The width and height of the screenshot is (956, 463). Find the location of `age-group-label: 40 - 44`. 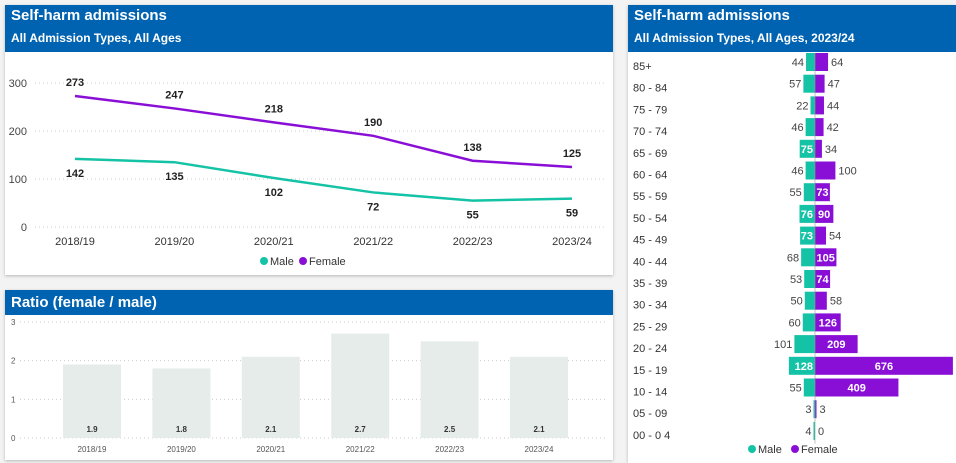

age-group-label: 40 - 44 is located at coordinates (650, 262).